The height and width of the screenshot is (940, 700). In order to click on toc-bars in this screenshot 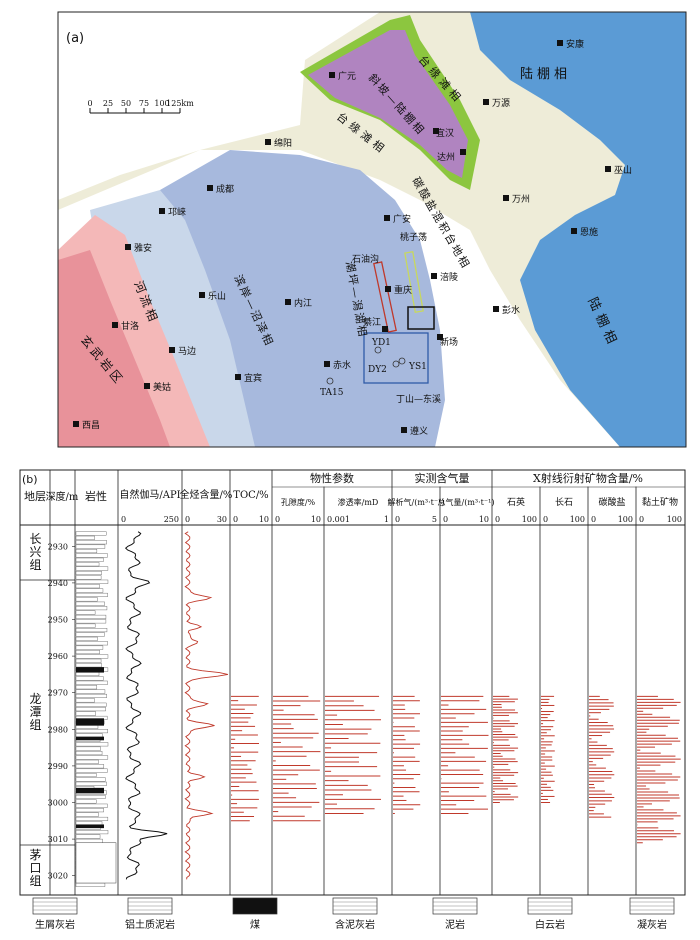, I will do `click(245, 758)`.